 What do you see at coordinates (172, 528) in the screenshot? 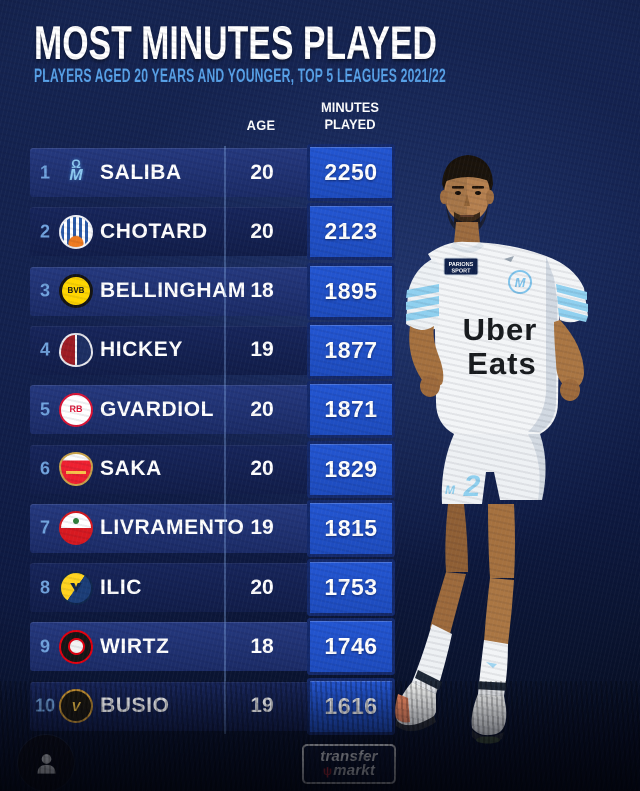
I see `player-name: LIVRAMENTO` at bounding box center [172, 528].